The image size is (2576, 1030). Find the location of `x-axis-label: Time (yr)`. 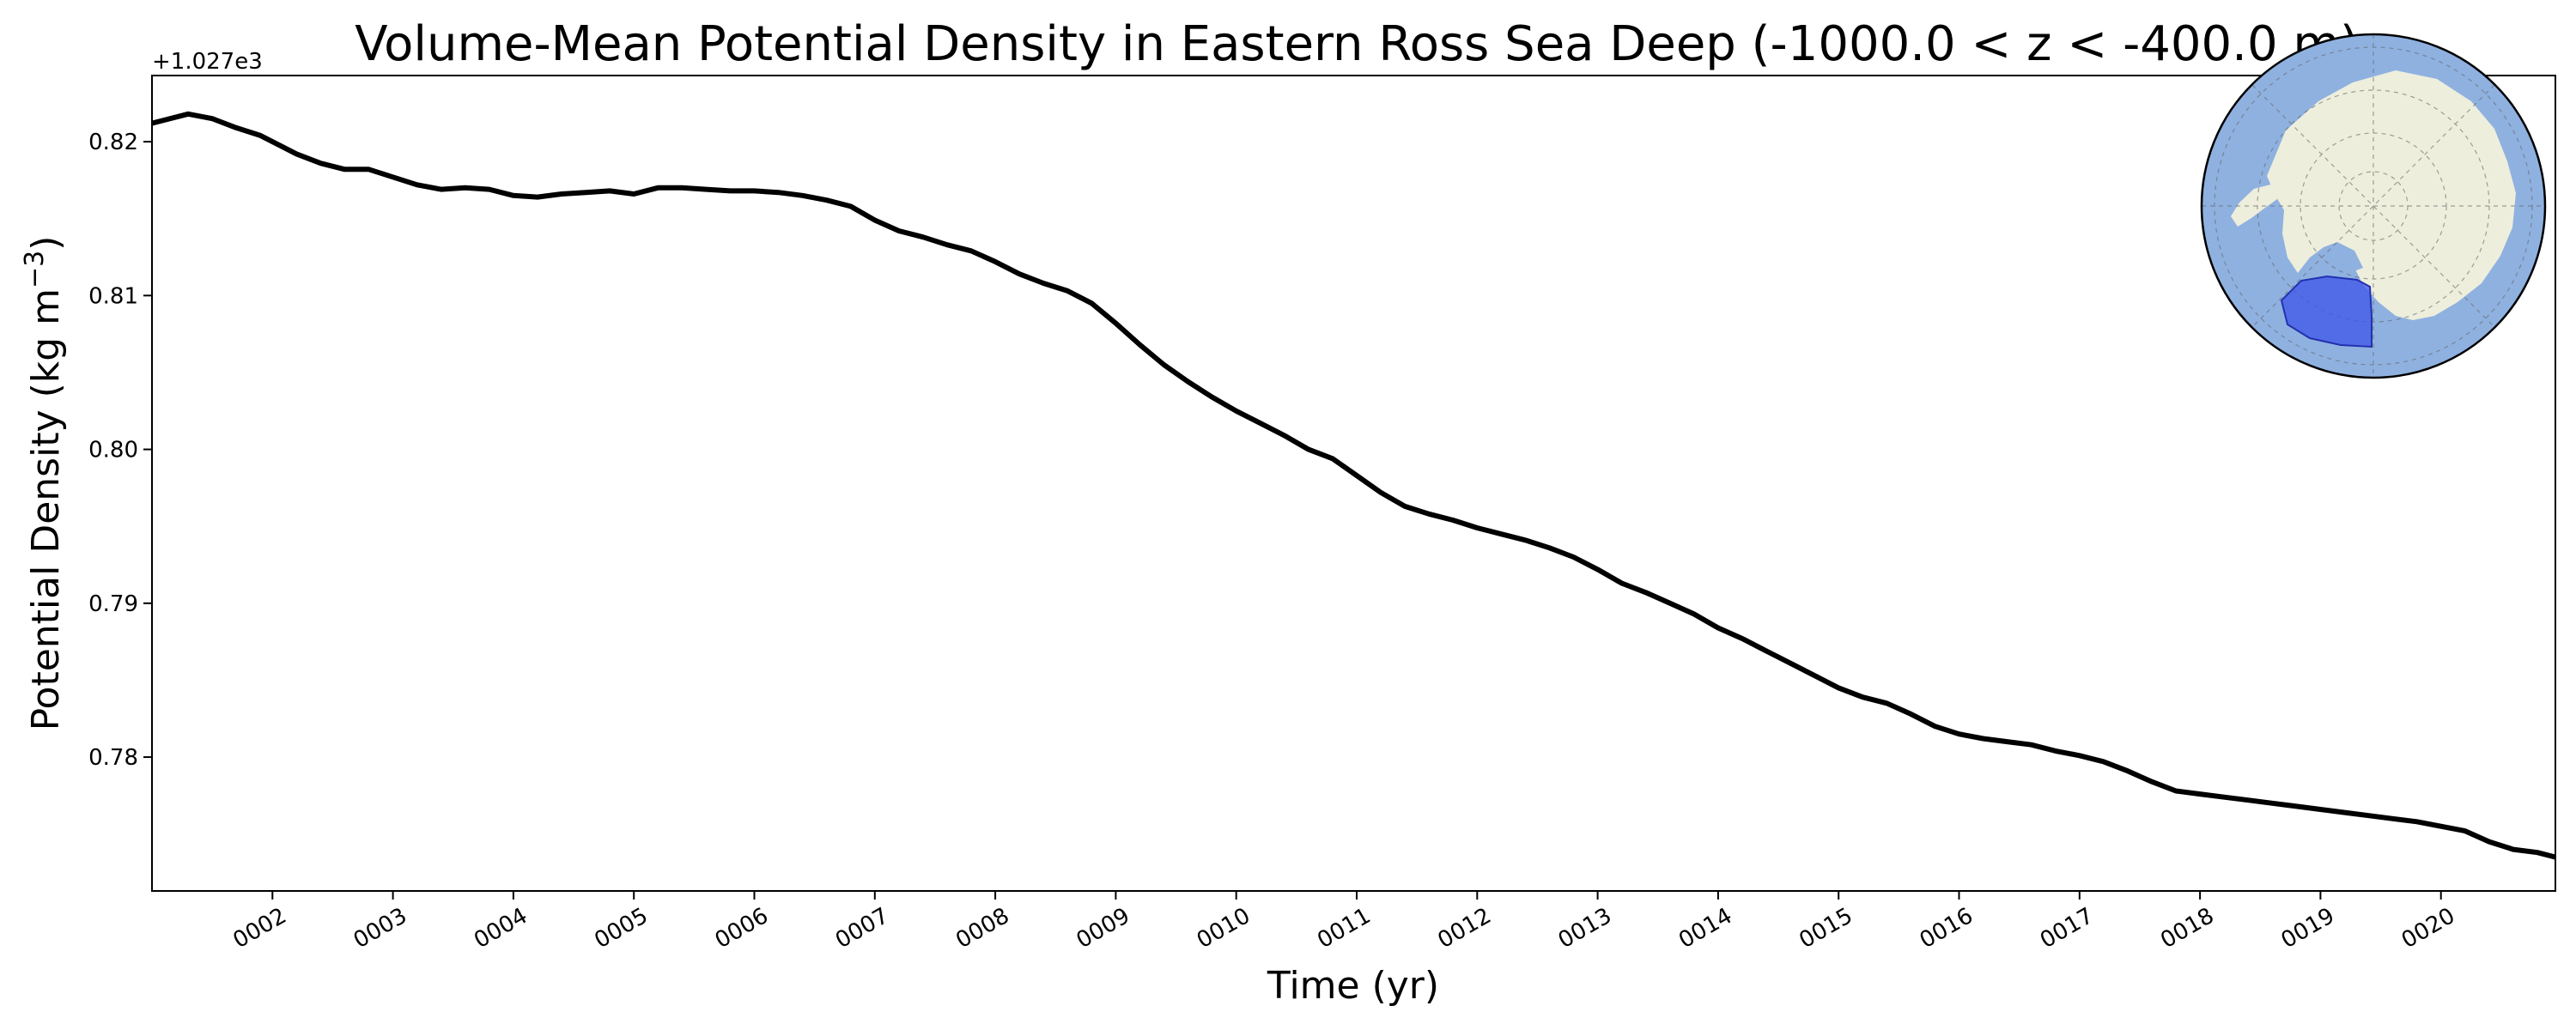

x-axis-label: Time (yr) is located at coordinates (1353, 986).